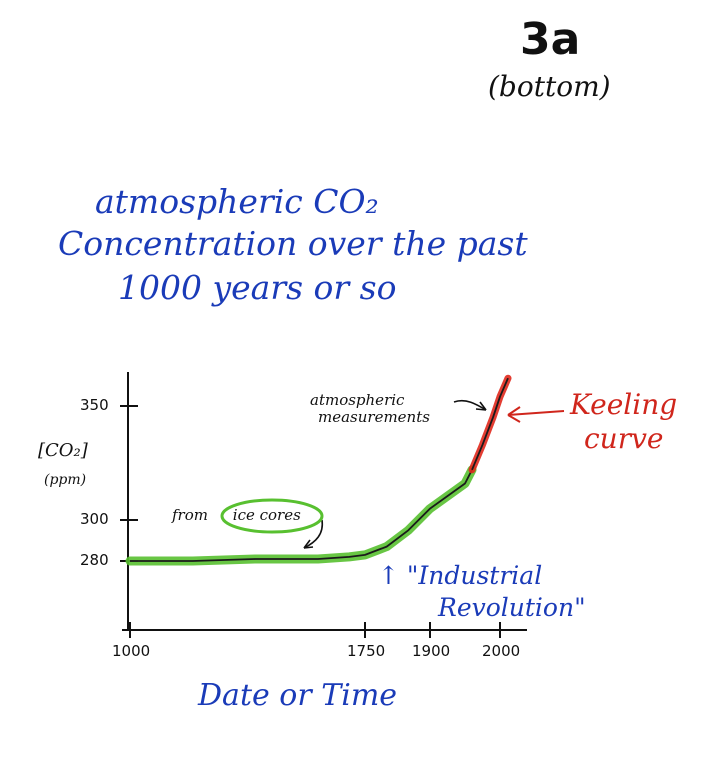 The image size is (704, 768). I want to click on ice-cores-arrowhead, so click(308, 544).